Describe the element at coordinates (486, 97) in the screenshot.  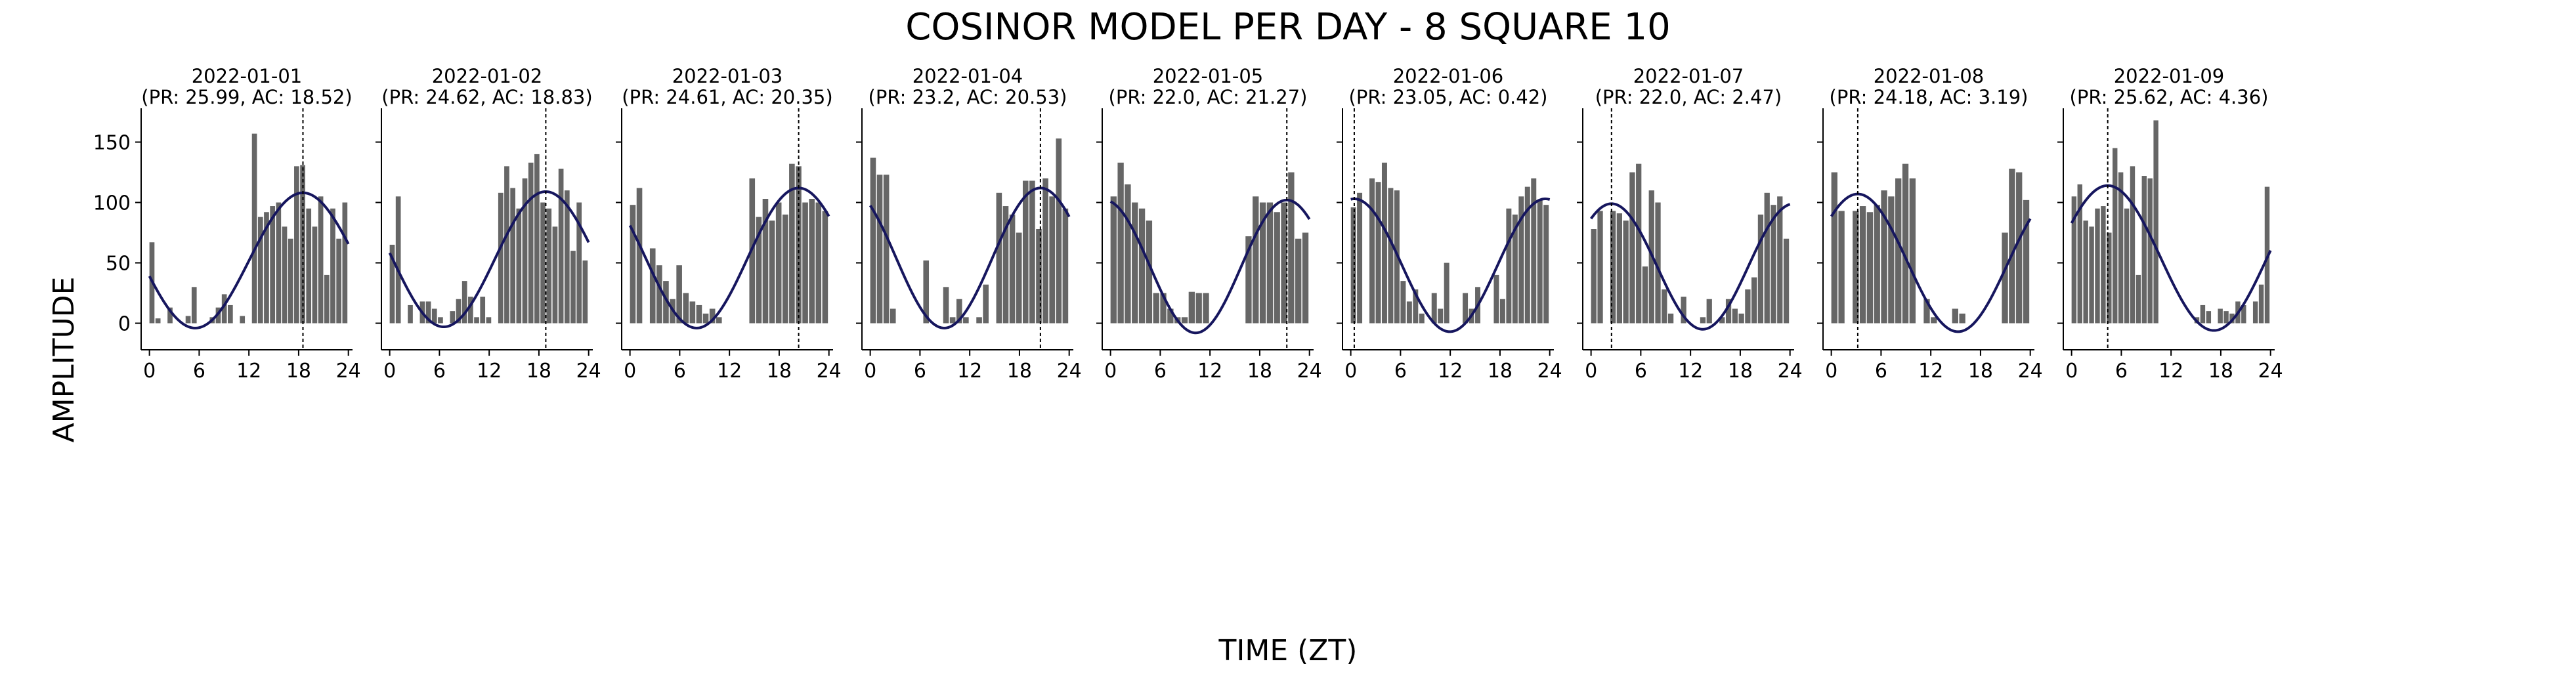
I see `panel-parameters-subtitle: (PR: 24.62, AC: 18.83)` at that location.